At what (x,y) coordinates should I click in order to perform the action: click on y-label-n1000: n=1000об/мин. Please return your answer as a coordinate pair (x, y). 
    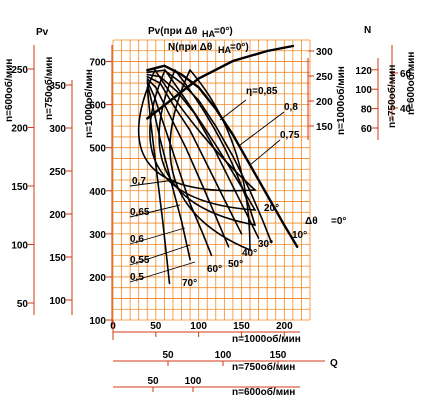
    Looking at the image, I should click on (89, 103).